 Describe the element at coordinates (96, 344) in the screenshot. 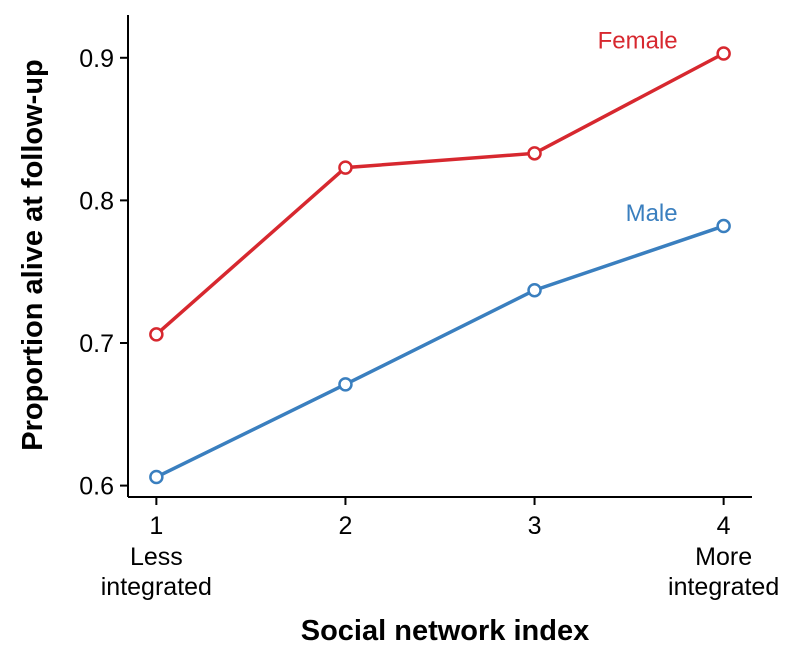

I see `y-tick-label: 0.7` at that location.